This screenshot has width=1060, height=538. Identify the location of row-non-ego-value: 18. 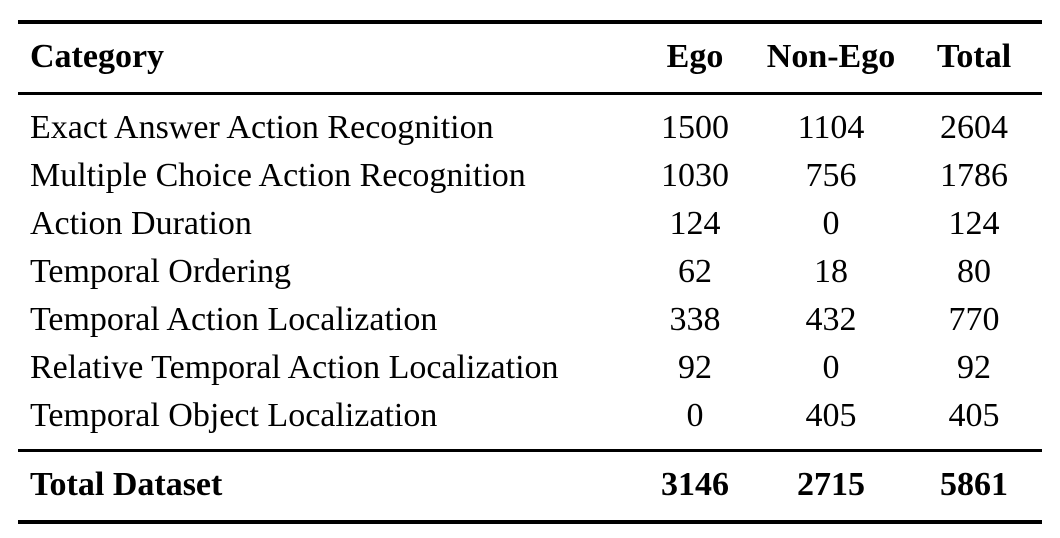
(831, 271).